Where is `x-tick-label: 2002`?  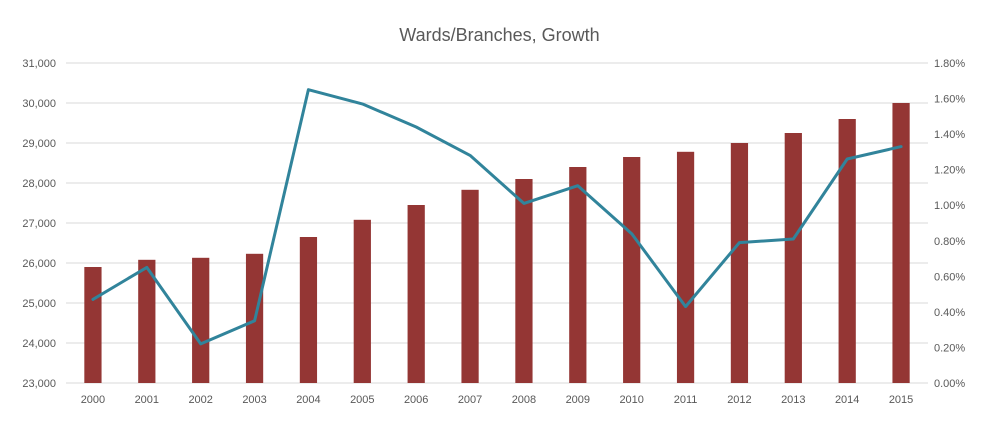
x-tick-label: 2002 is located at coordinates (200, 400).